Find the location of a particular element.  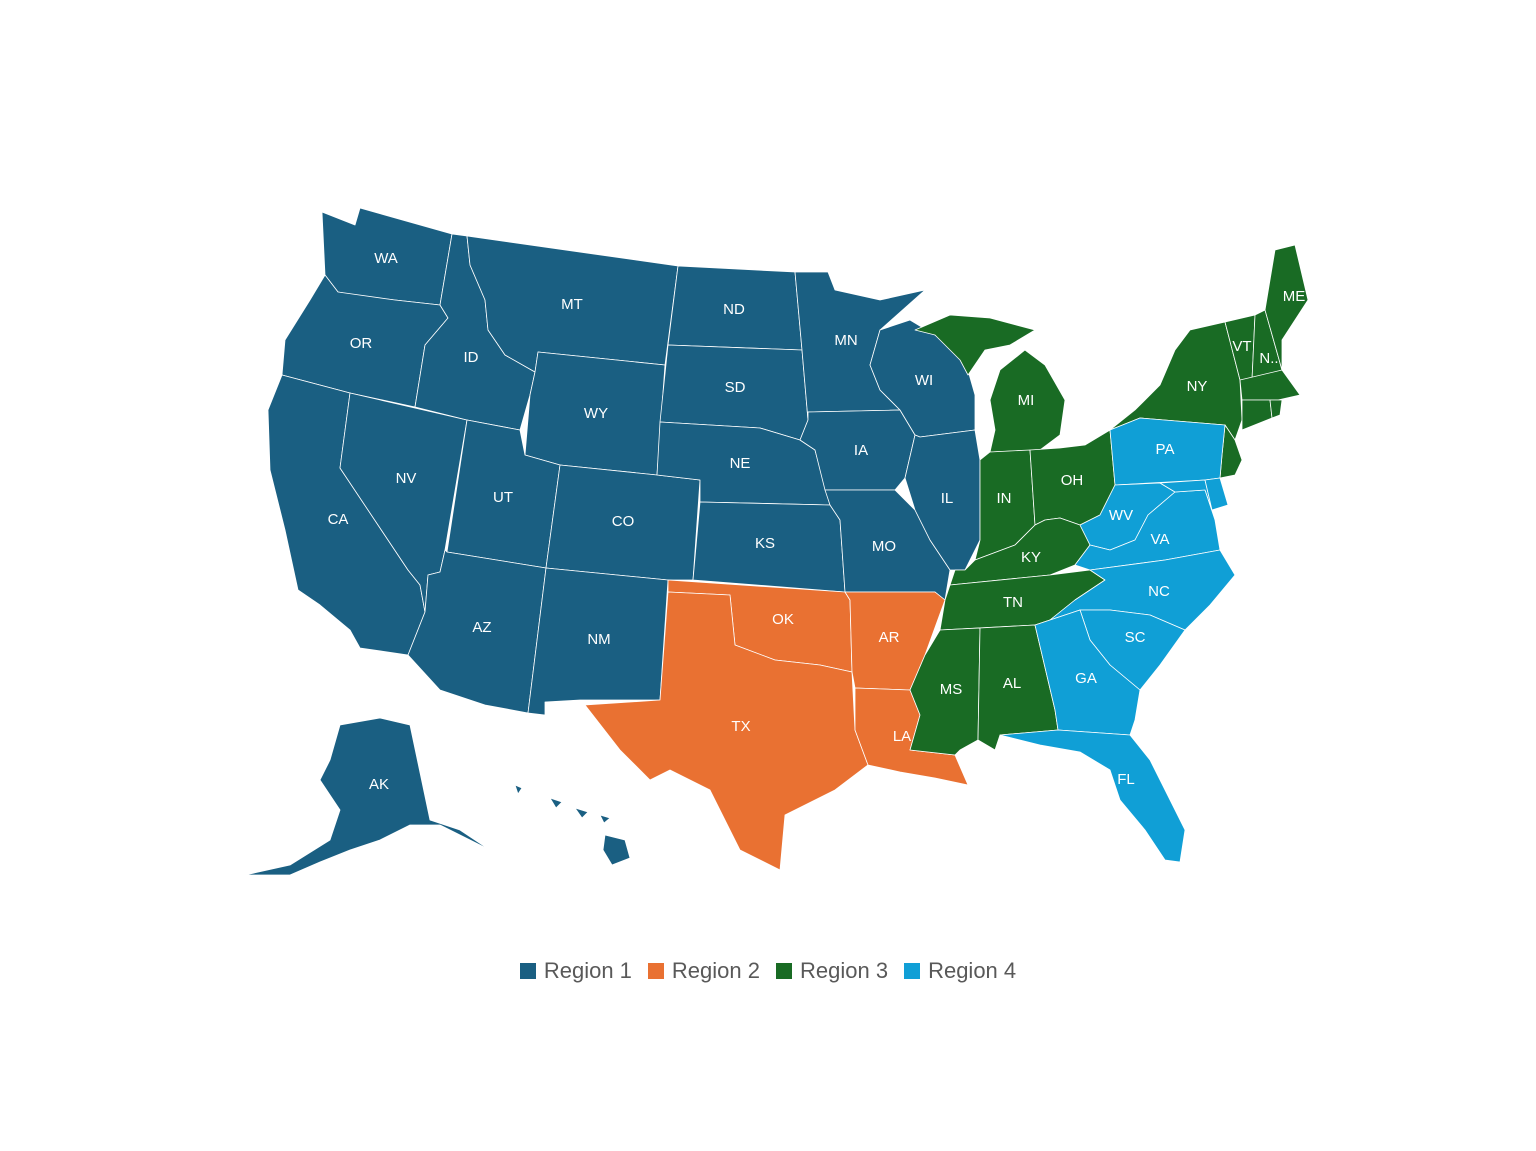

state-ma is located at coordinates (1270, 385).